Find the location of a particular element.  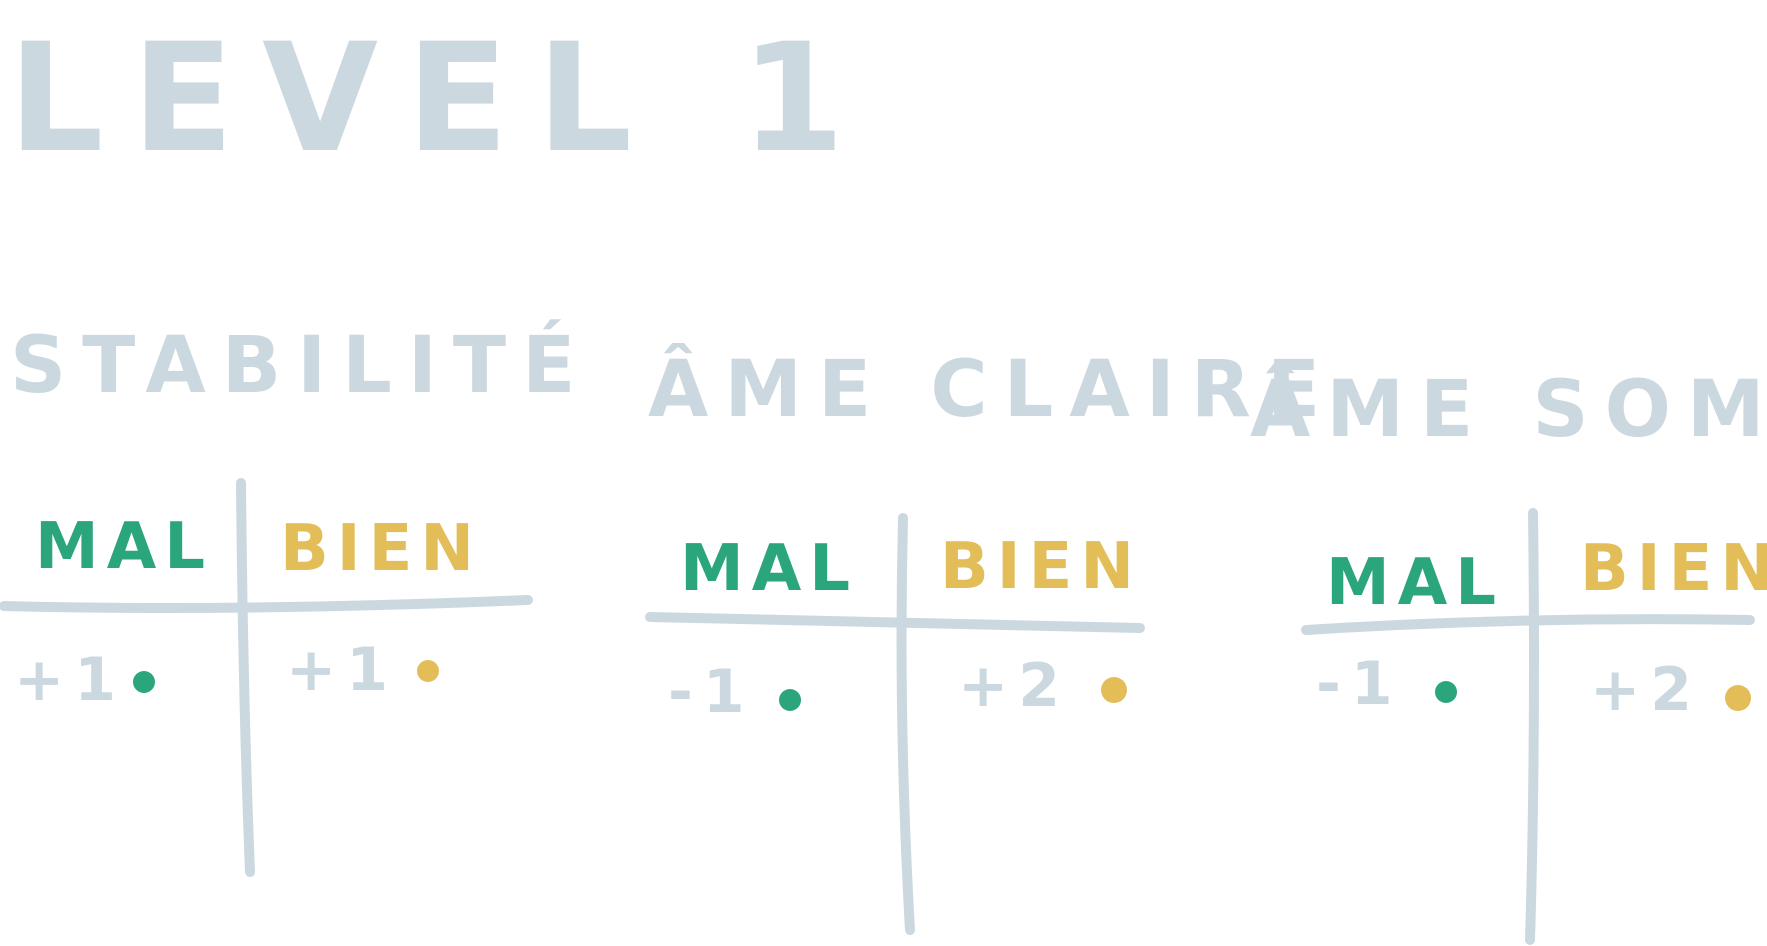

category-label-ame-sombre: ÂME SOMBRE is located at coordinates (1508, 409).